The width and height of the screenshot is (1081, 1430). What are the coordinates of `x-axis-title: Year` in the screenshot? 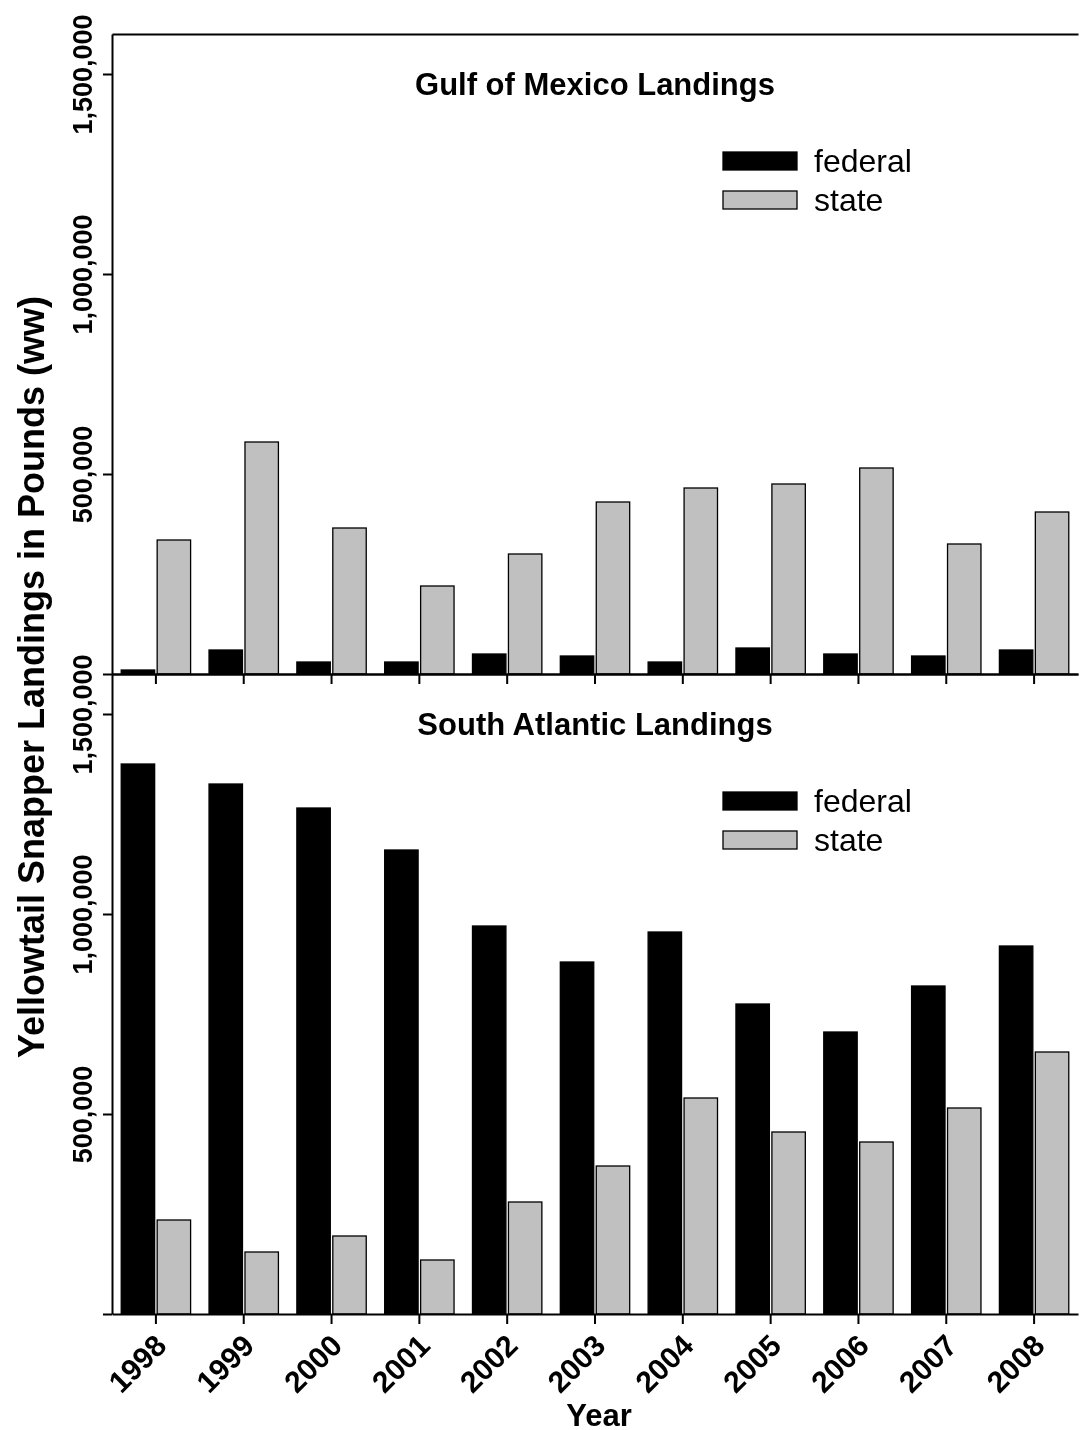 It's located at (599, 1414).